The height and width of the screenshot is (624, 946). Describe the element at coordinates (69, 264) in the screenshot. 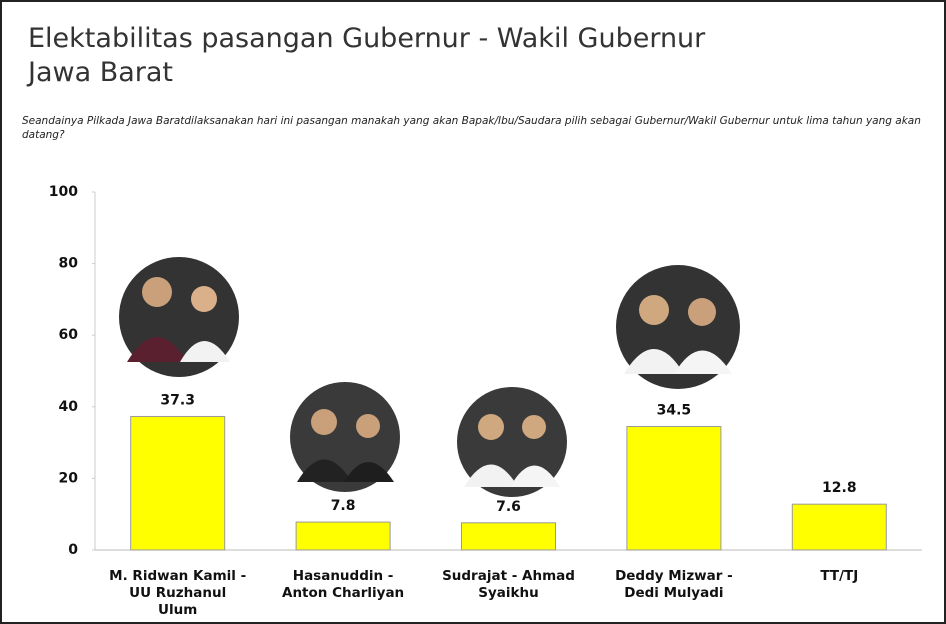

I see `y-tick-label: 80` at that location.